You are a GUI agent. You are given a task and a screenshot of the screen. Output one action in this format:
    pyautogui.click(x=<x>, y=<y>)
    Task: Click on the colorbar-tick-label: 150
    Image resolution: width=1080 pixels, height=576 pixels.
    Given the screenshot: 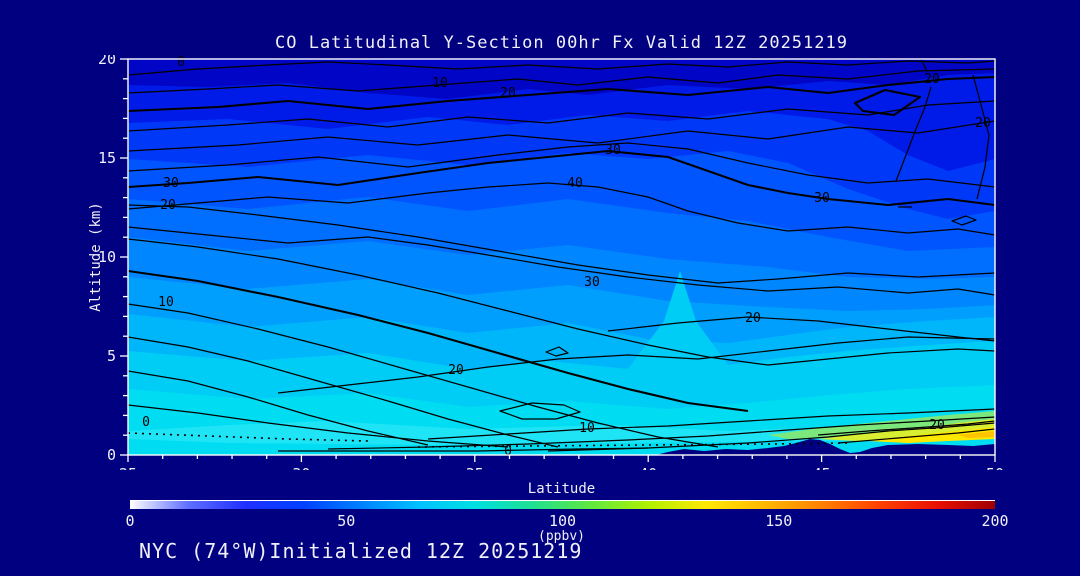 What is the action you would take?
    pyautogui.click(x=779, y=521)
    